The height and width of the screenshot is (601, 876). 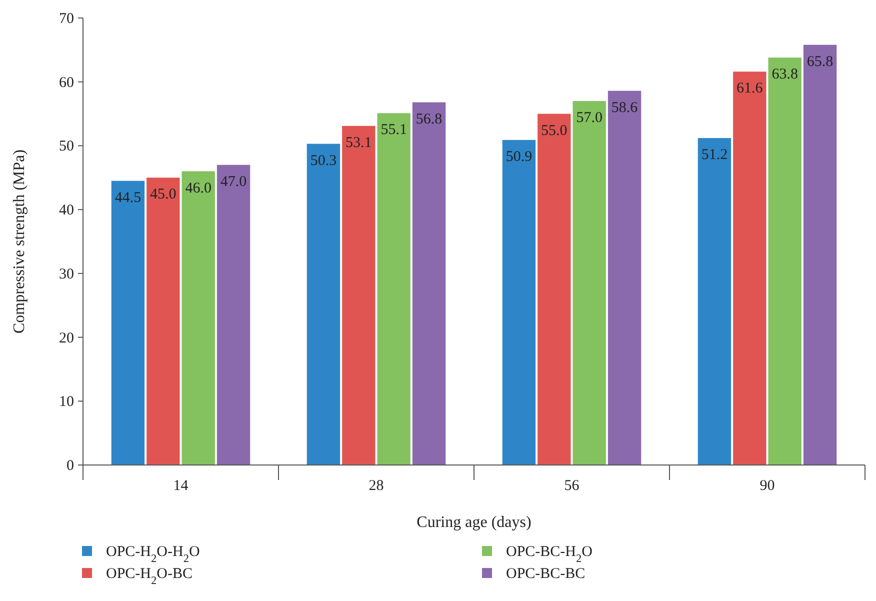 What do you see at coordinates (519, 156) in the screenshot?
I see `data-label: 50.9` at bounding box center [519, 156].